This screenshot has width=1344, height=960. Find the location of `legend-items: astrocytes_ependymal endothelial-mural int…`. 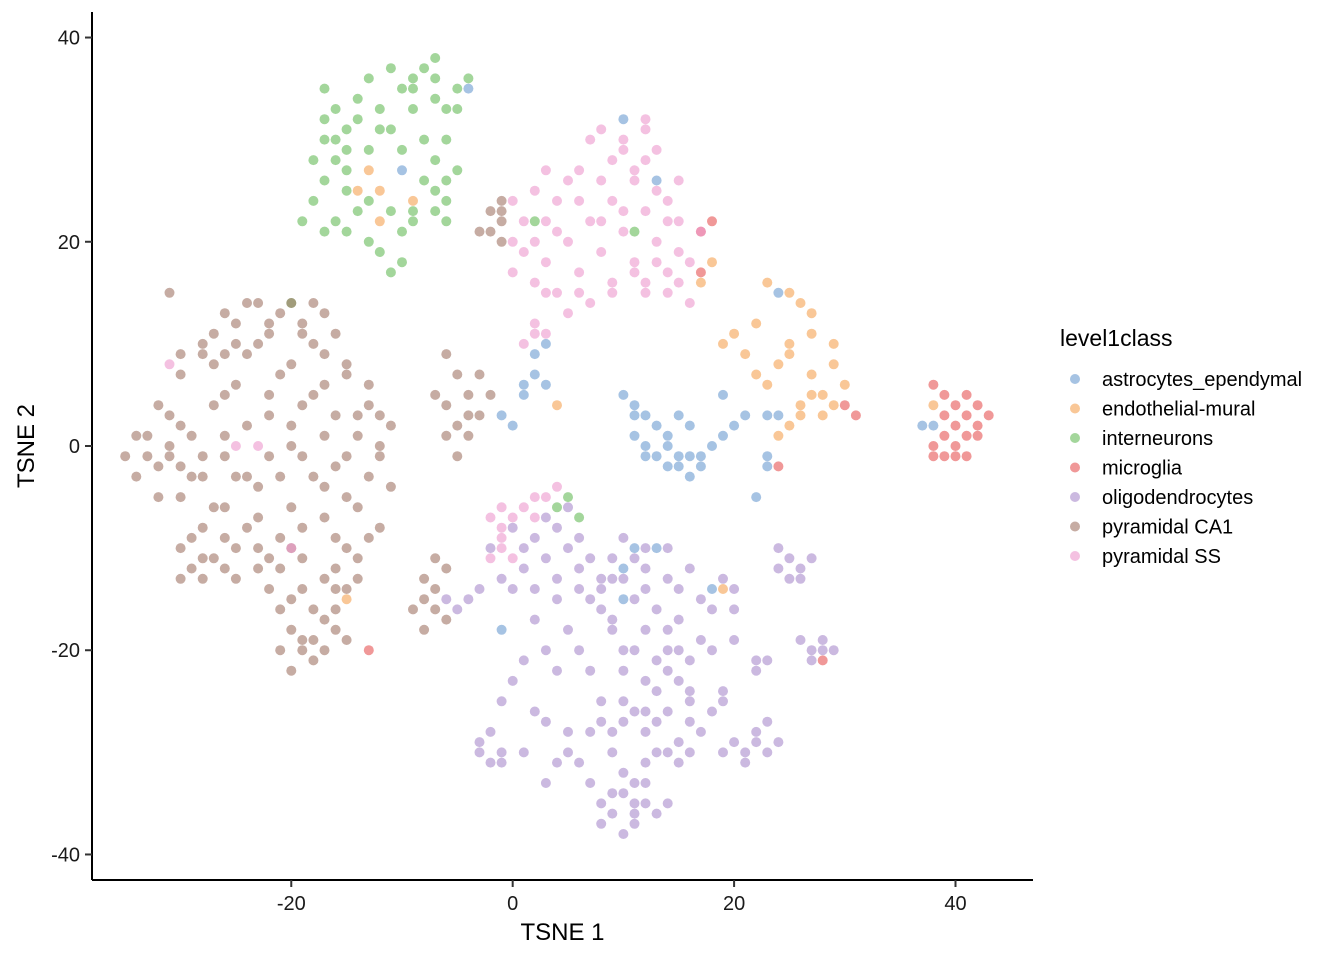

legend-items: astrocytes_ependymal endothelial-mural int… is located at coordinates (1186, 468).